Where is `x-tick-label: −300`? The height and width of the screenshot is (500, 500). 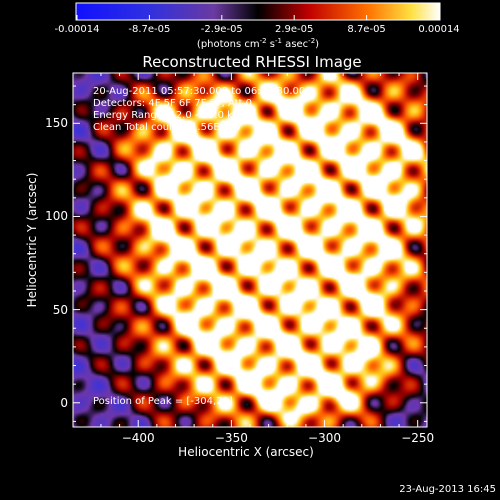
x-tick-label: −300 is located at coordinates (324, 438).